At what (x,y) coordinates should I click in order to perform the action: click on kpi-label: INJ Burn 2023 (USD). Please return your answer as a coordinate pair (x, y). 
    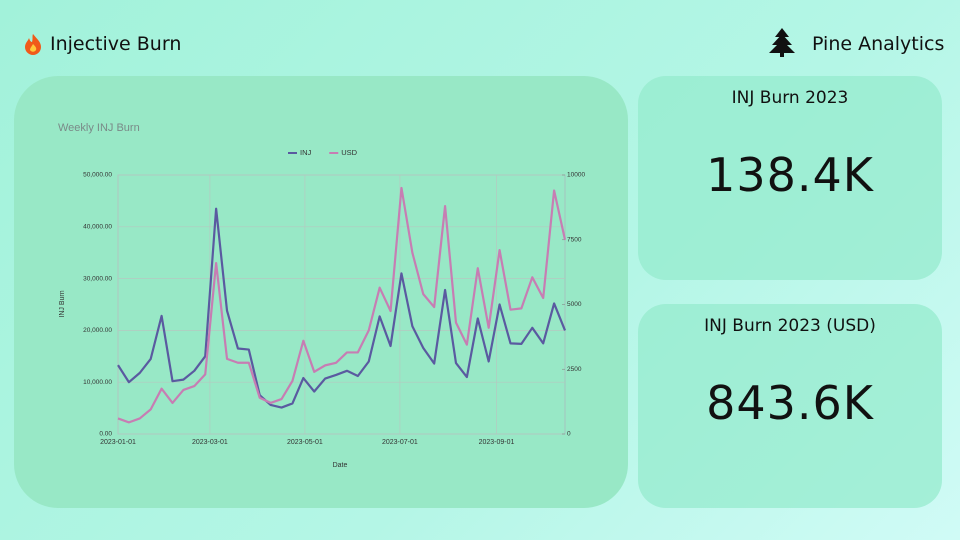
    Looking at the image, I should click on (790, 326).